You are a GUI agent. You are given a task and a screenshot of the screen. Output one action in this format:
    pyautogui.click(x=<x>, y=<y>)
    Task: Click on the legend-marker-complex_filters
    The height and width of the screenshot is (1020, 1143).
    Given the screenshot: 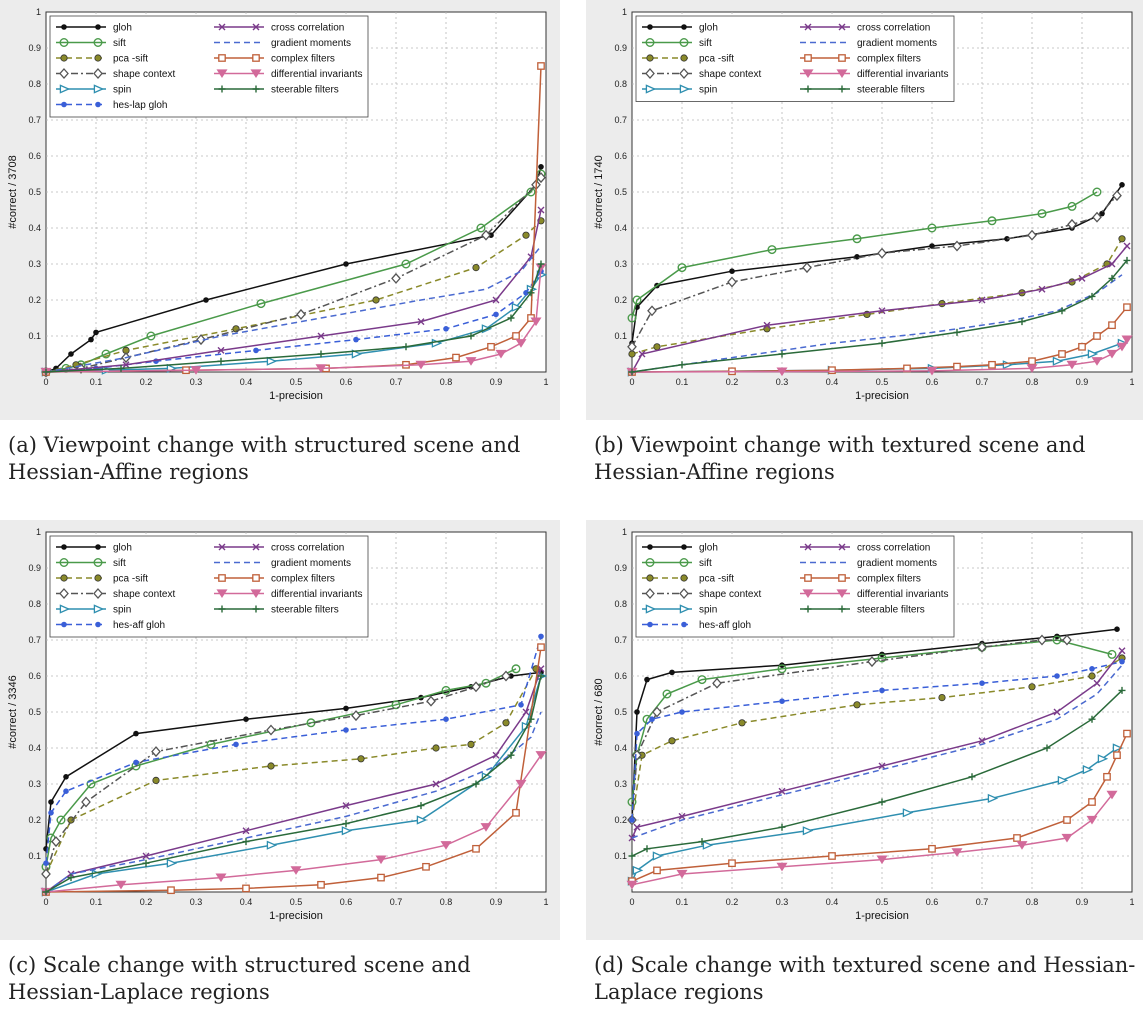 What is the action you would take?
    pyautogui.click(x=222, y=58)
    